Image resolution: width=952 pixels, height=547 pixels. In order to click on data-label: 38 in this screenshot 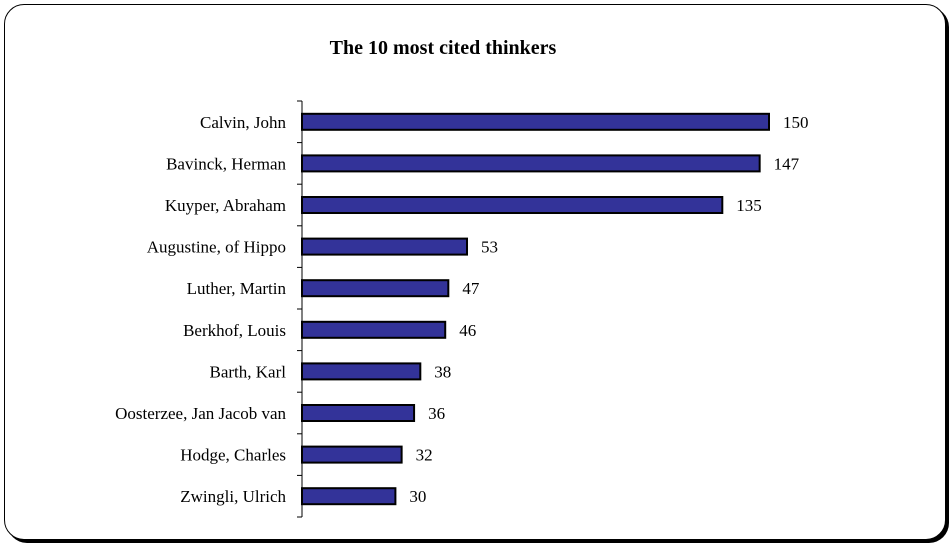, I will do `click(442, 371)`.